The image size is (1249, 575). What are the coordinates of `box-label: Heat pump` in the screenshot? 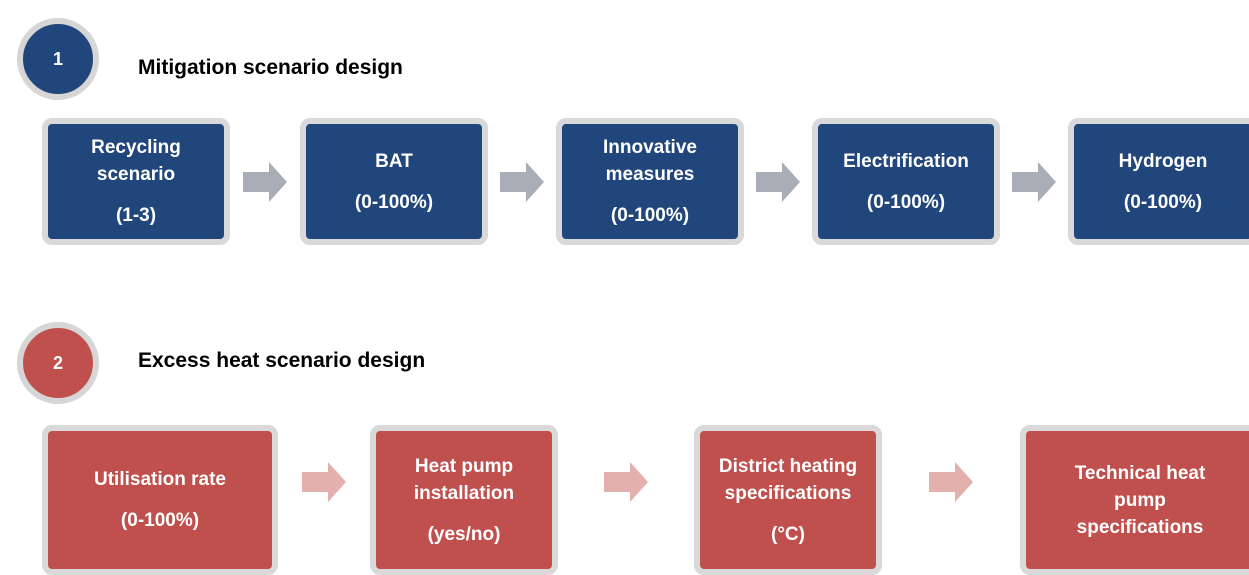 It's located at (464, 466).